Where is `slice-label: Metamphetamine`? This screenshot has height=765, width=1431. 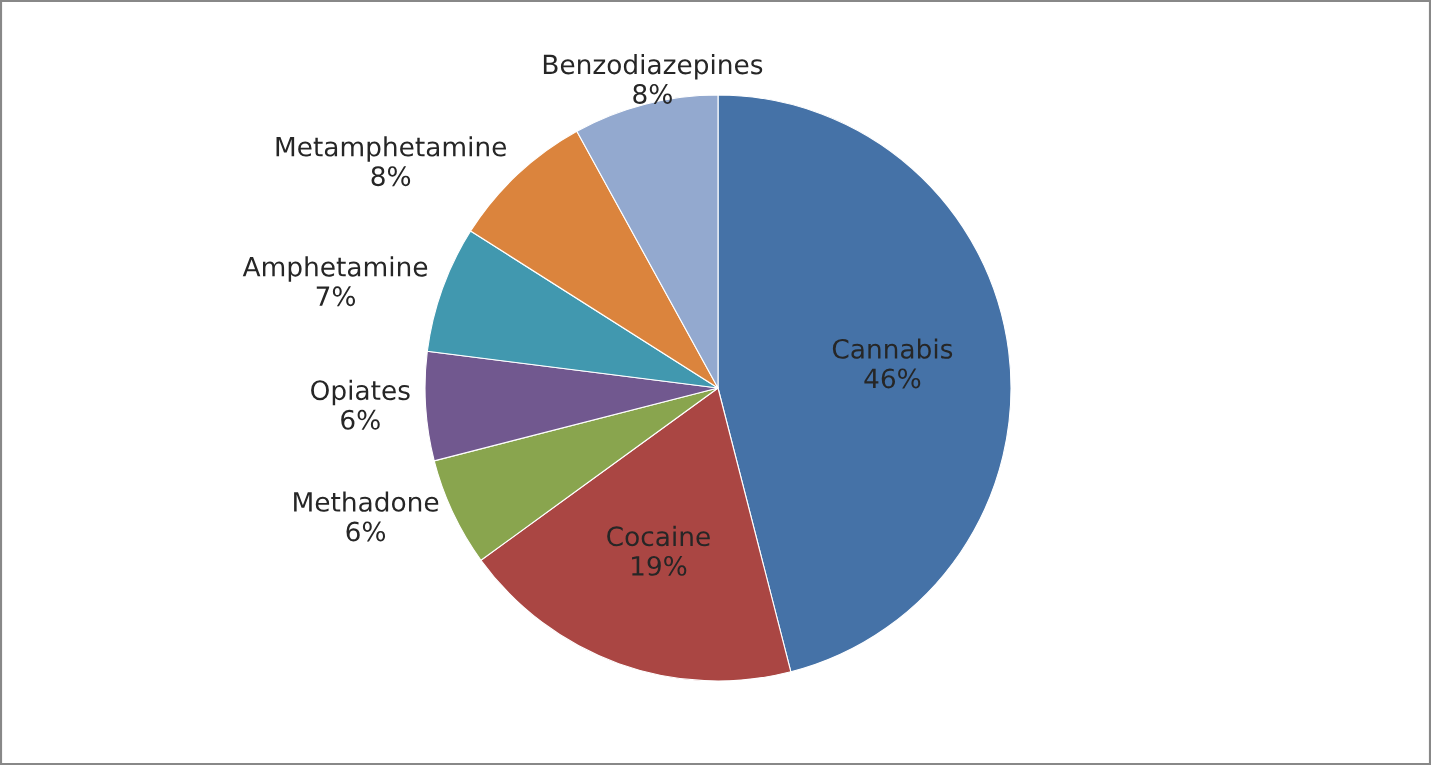
slice-label: Metamphetamine is located at coordinates (391, 149).